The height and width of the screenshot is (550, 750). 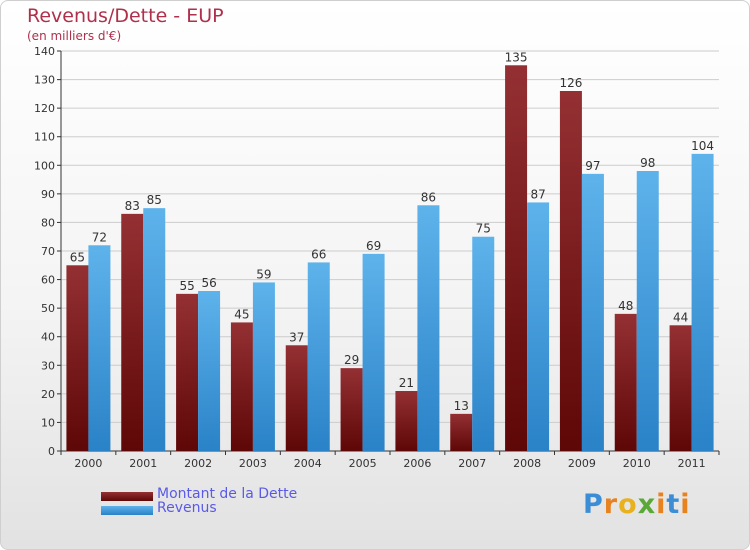 What do you see at coordinates (296, 398) in the screenshot?
I see `bar-dette-2004` at bounding box center [296, 398].